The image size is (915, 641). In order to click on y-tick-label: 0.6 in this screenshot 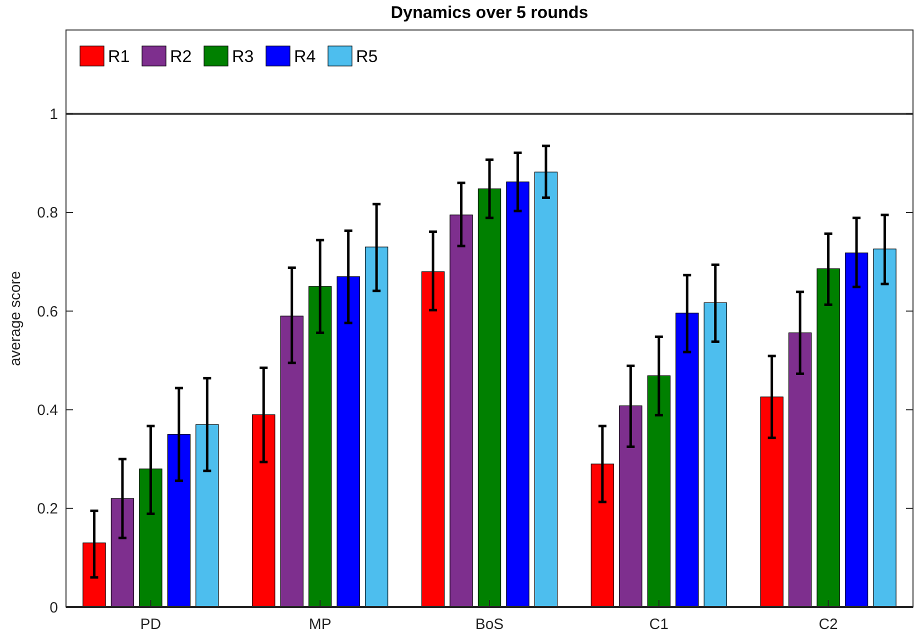, I will do `click(47, 311)`.